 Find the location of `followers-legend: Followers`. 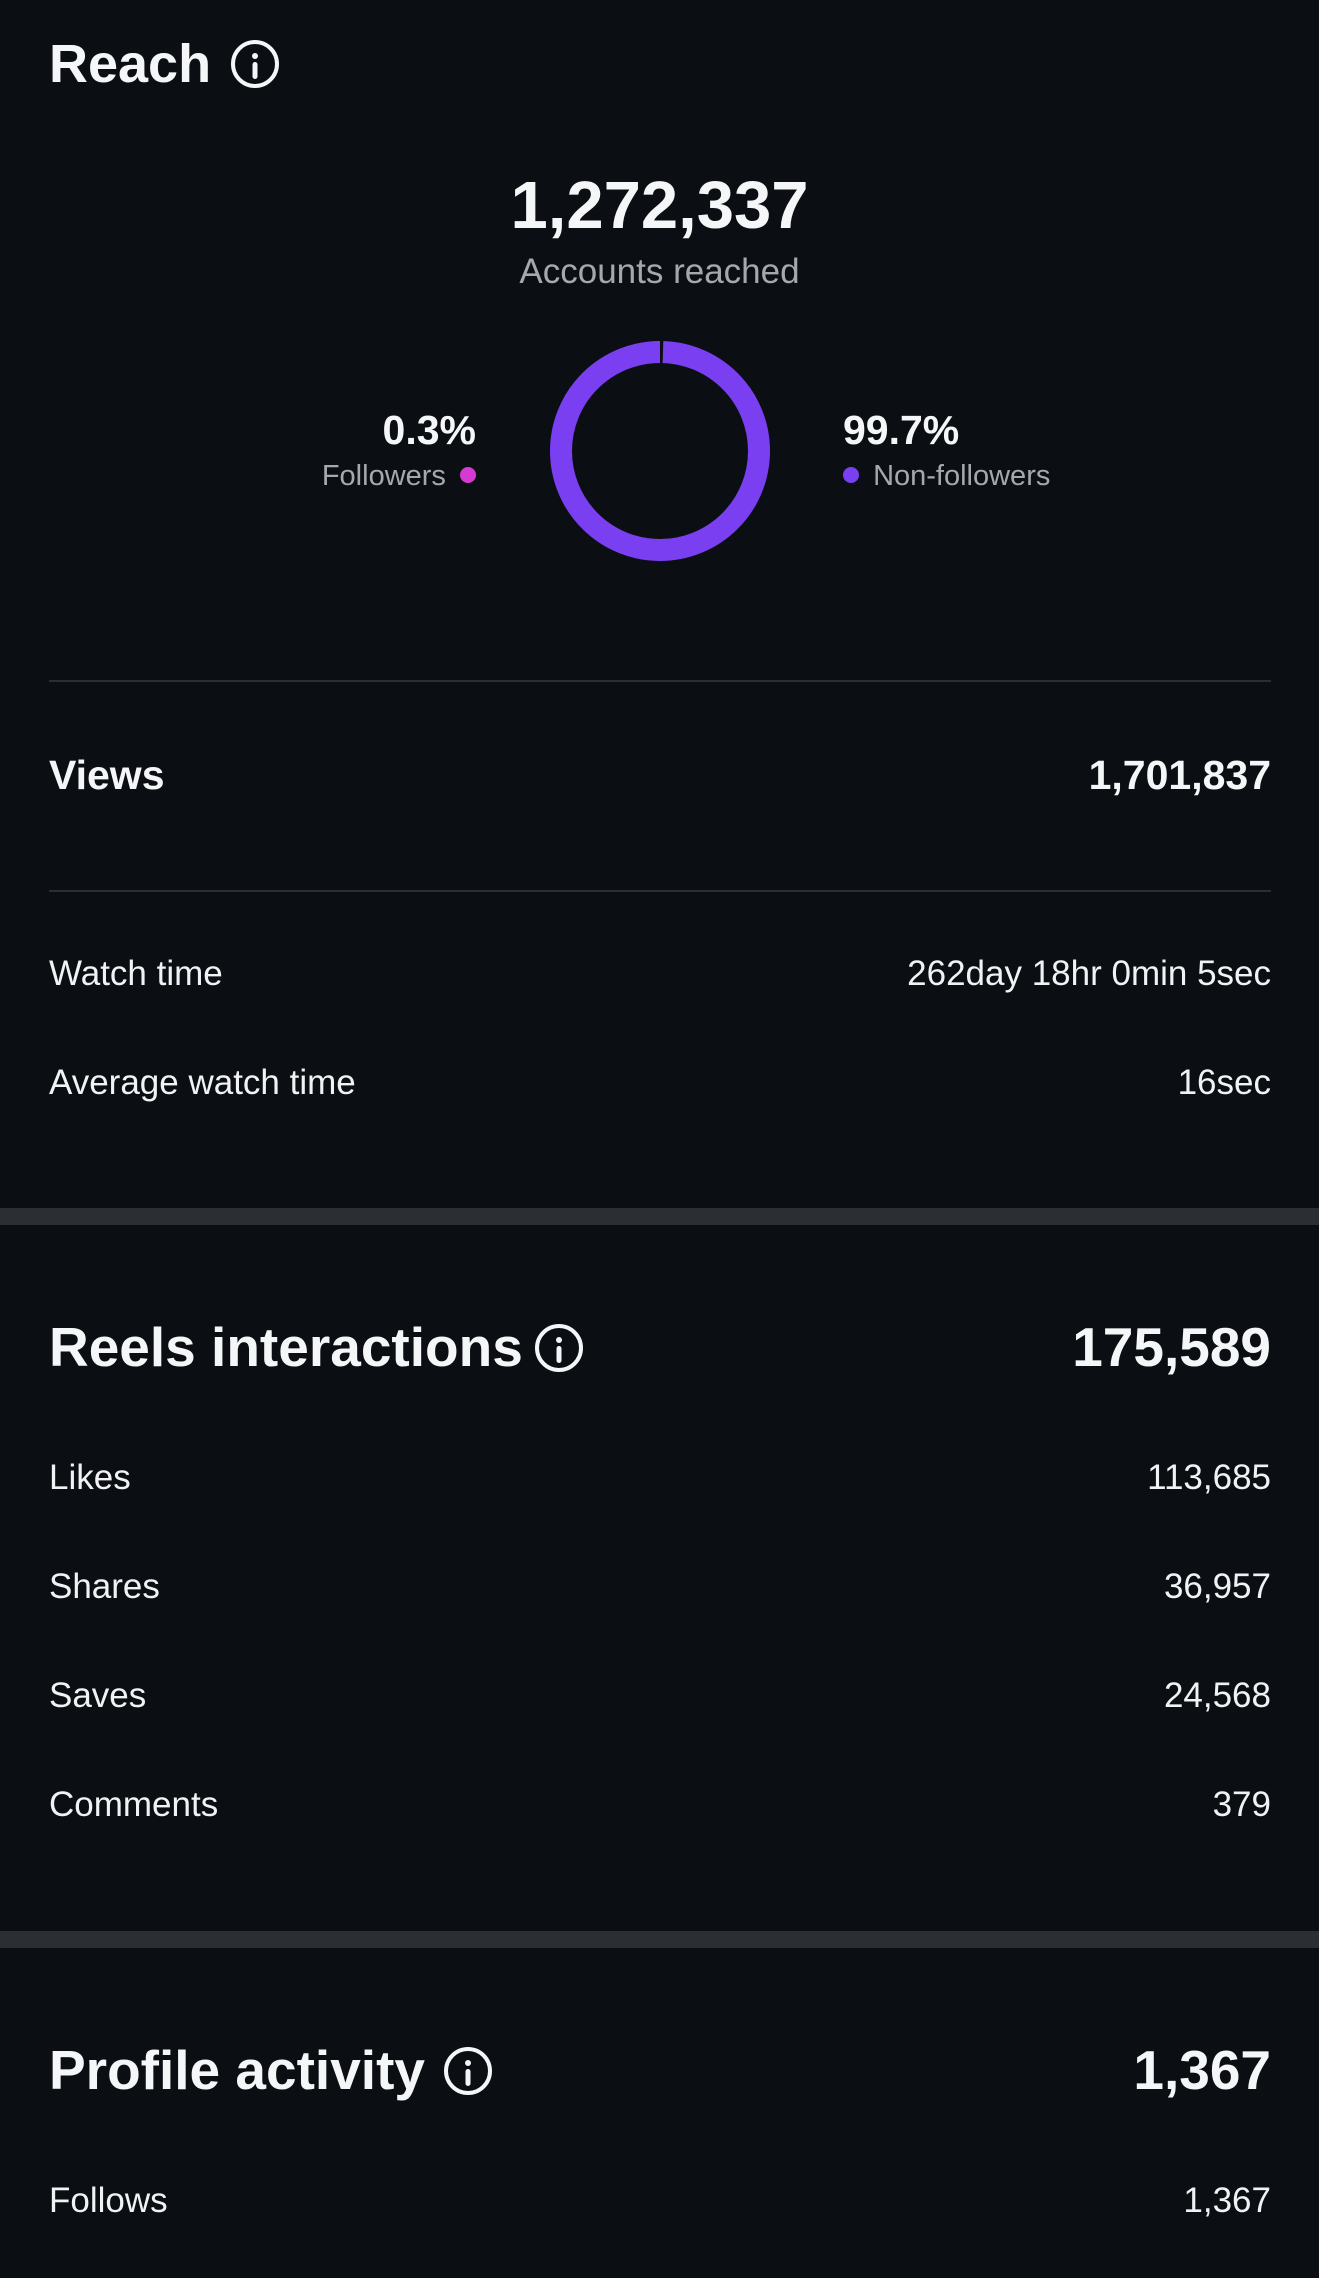

followers-legend: Followers is located at coordinates (399, 476).